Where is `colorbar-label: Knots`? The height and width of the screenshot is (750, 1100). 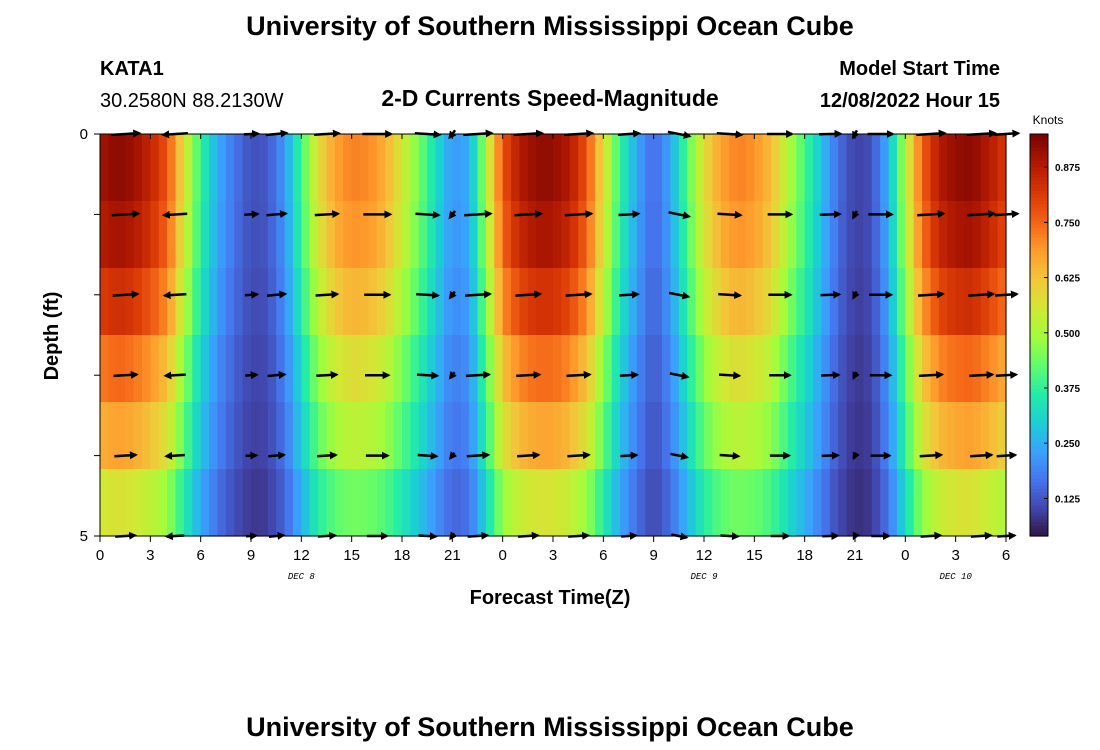 colorbar-label: Knots is located at coordinates (1048, 120).